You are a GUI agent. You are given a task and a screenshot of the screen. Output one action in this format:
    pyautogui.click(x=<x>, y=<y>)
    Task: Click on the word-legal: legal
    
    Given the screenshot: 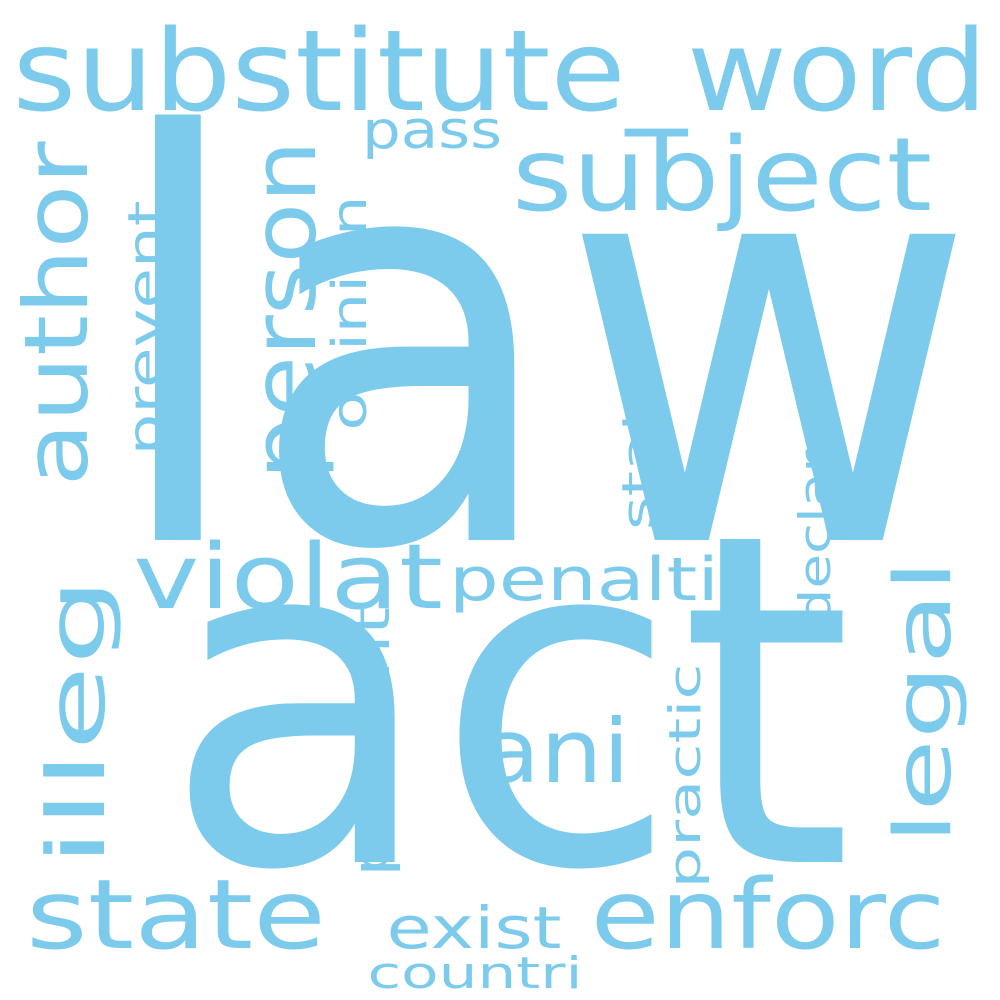 What is the action you would take?
    pyautogui.click(x=924, y=702)
    